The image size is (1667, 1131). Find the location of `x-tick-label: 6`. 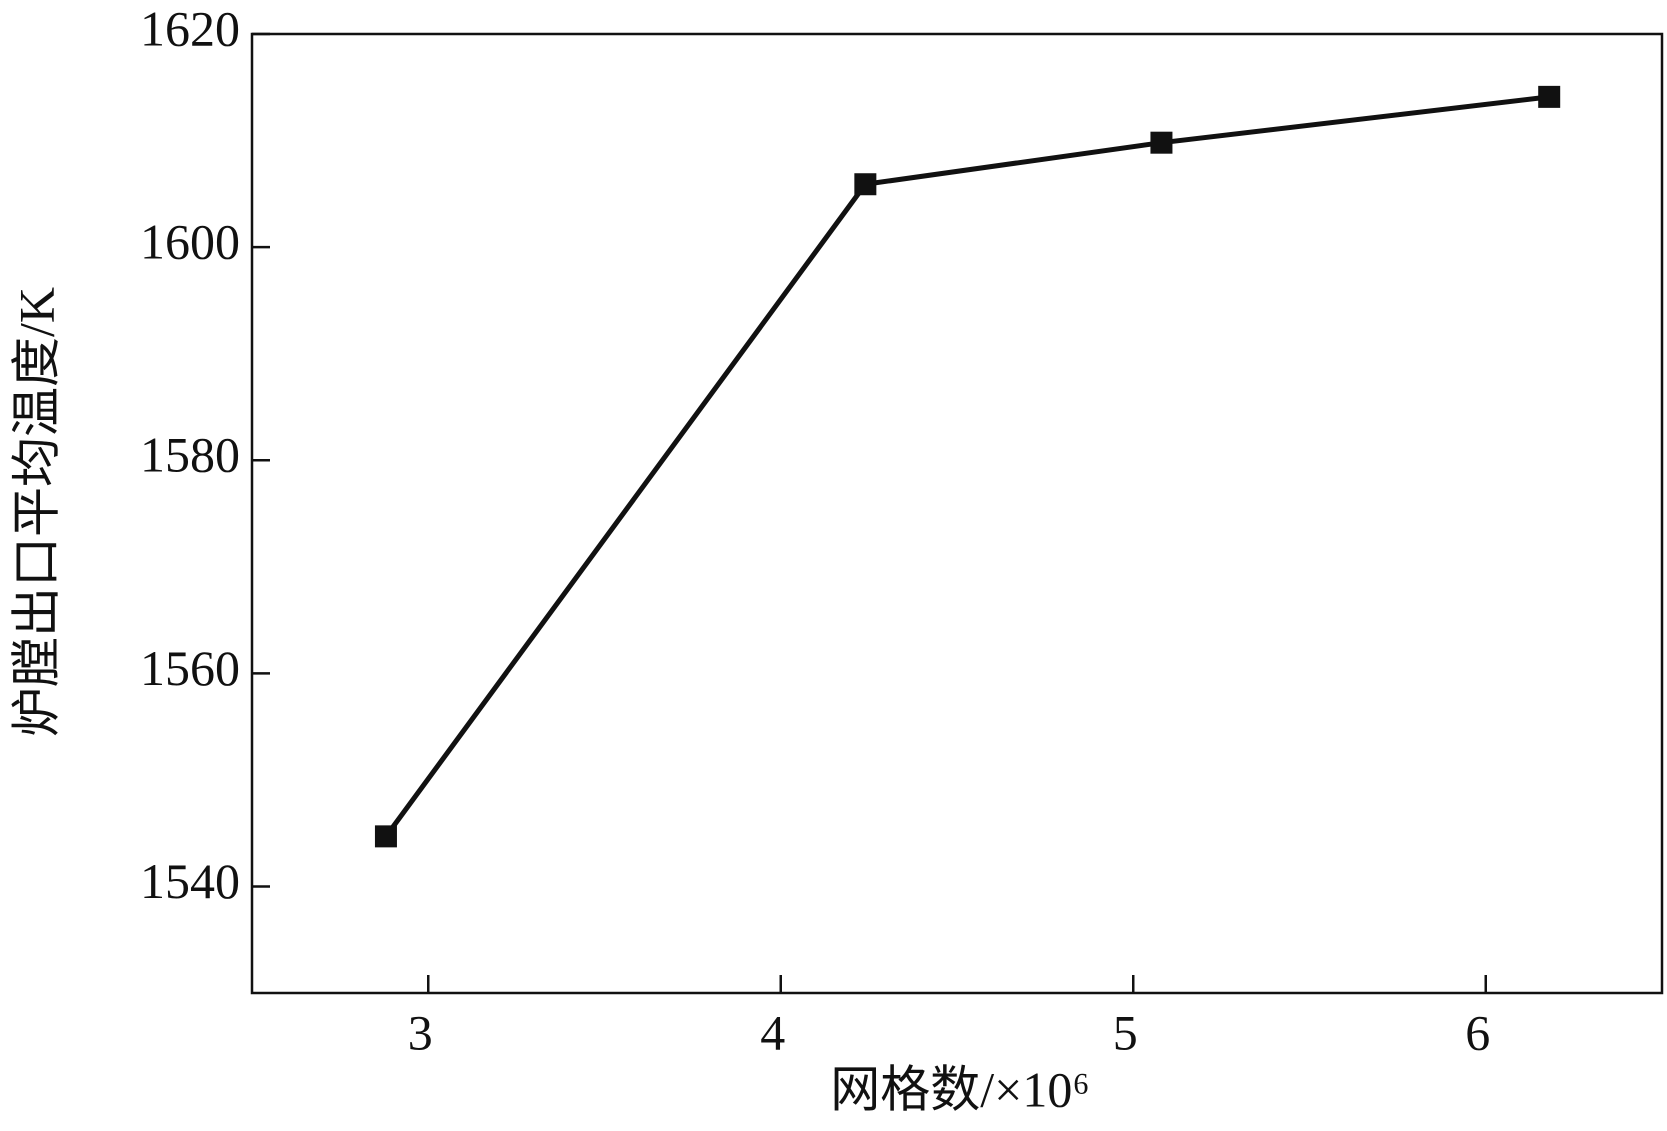

x-tick-label: 6 is located at coordinates (1477, 1032).